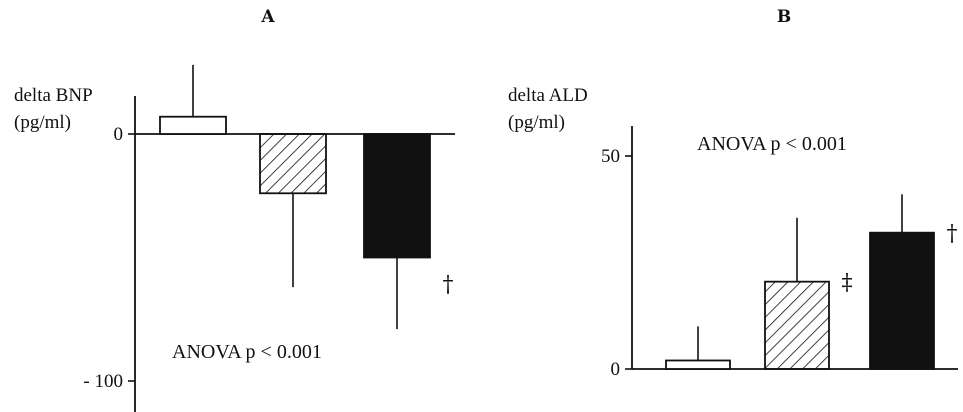 The width and height of the screenshot is (963, 412). I want to click on panel-b-ylabel-line1: delta ALD, so click(548, 95).